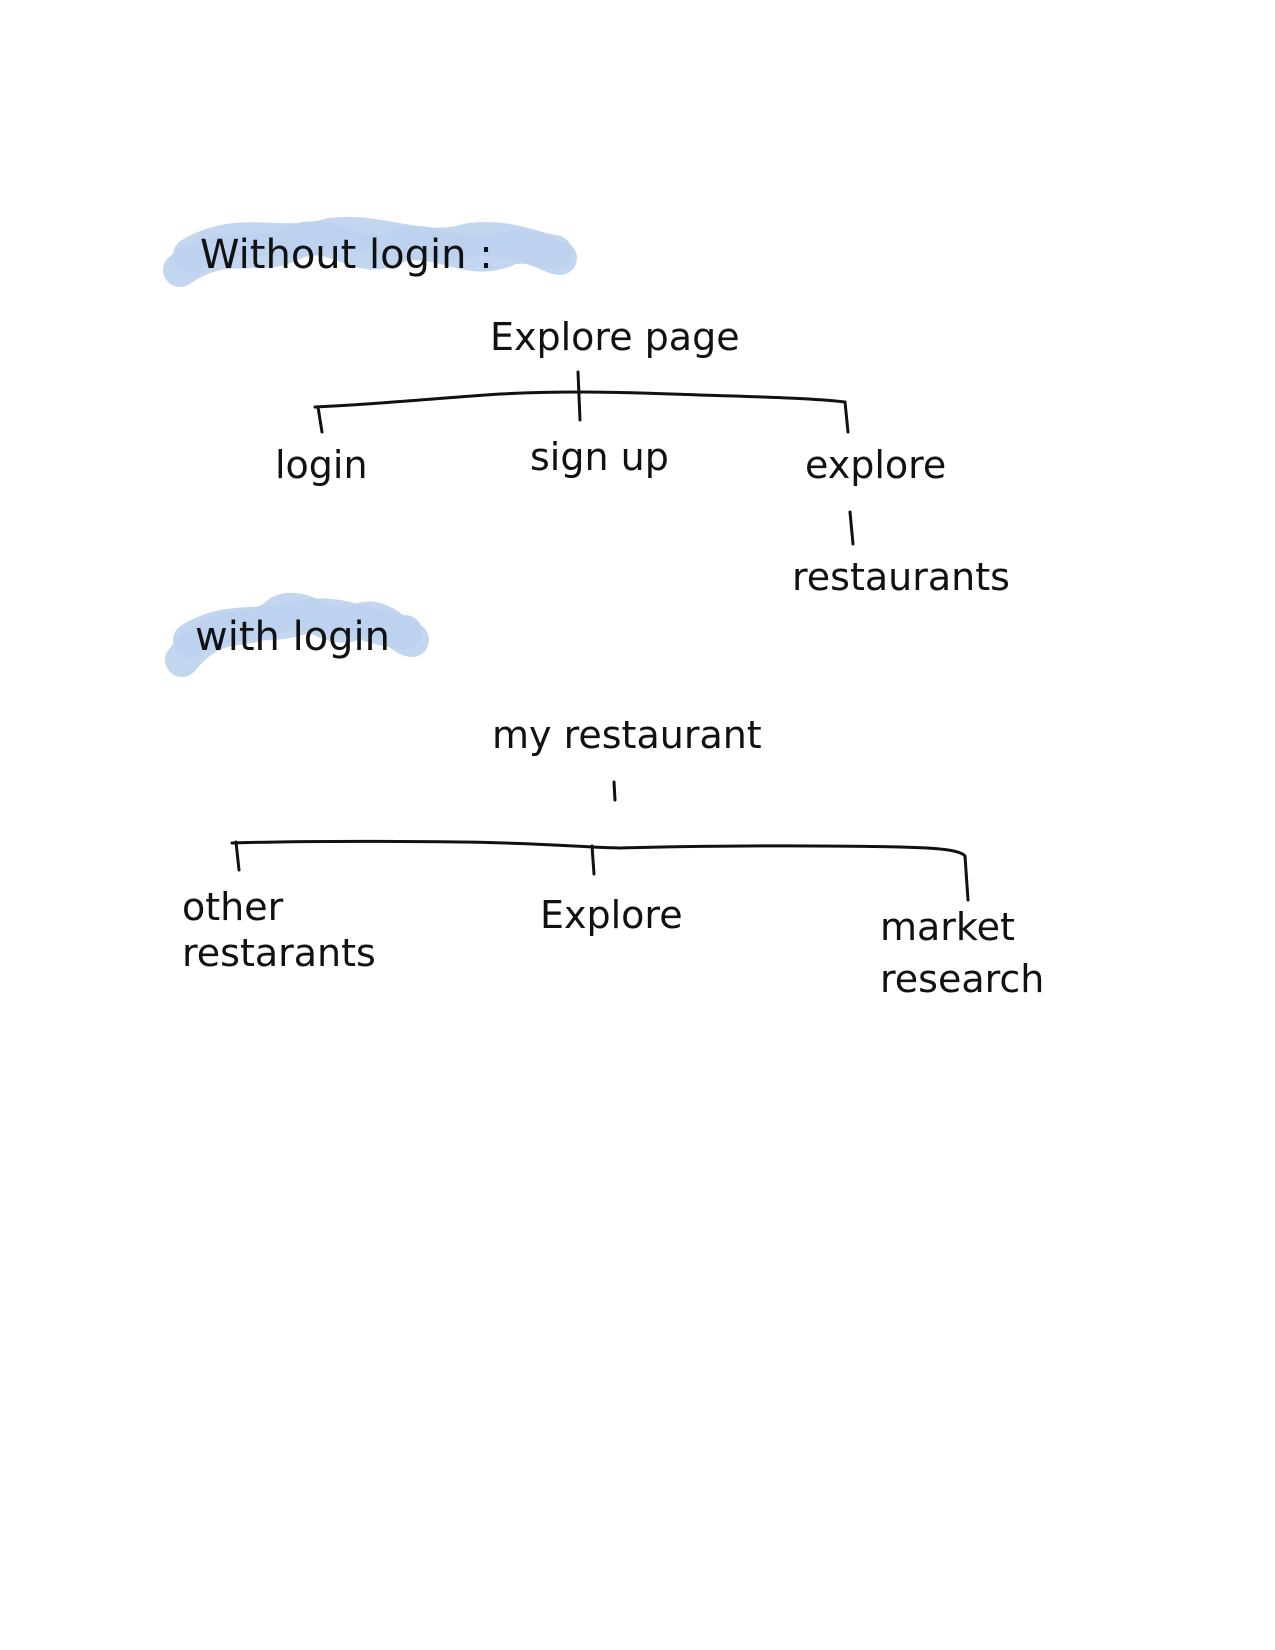 The image size is (1275, 1650). Describe the element at coordinates (279, 930) in the screenshot. I see `other-restaurants-node: other restarants` at that location.